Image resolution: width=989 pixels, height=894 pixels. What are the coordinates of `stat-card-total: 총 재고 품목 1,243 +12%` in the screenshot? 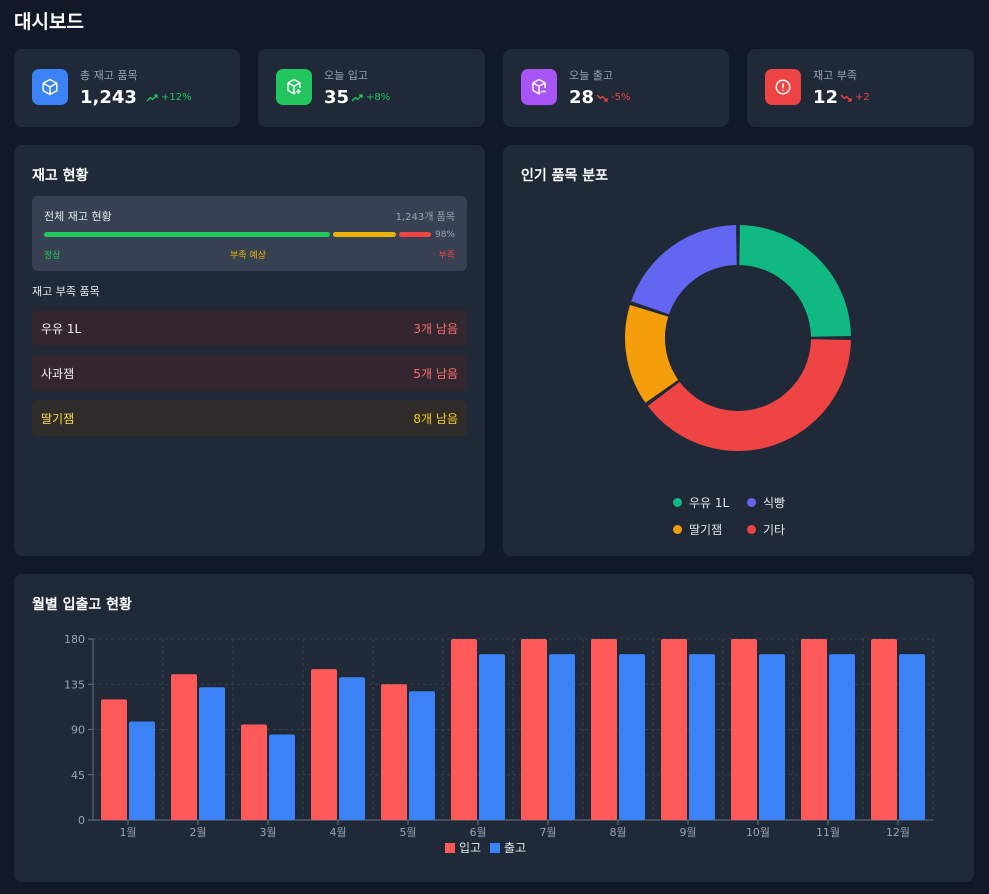 It's located at (127, 88).